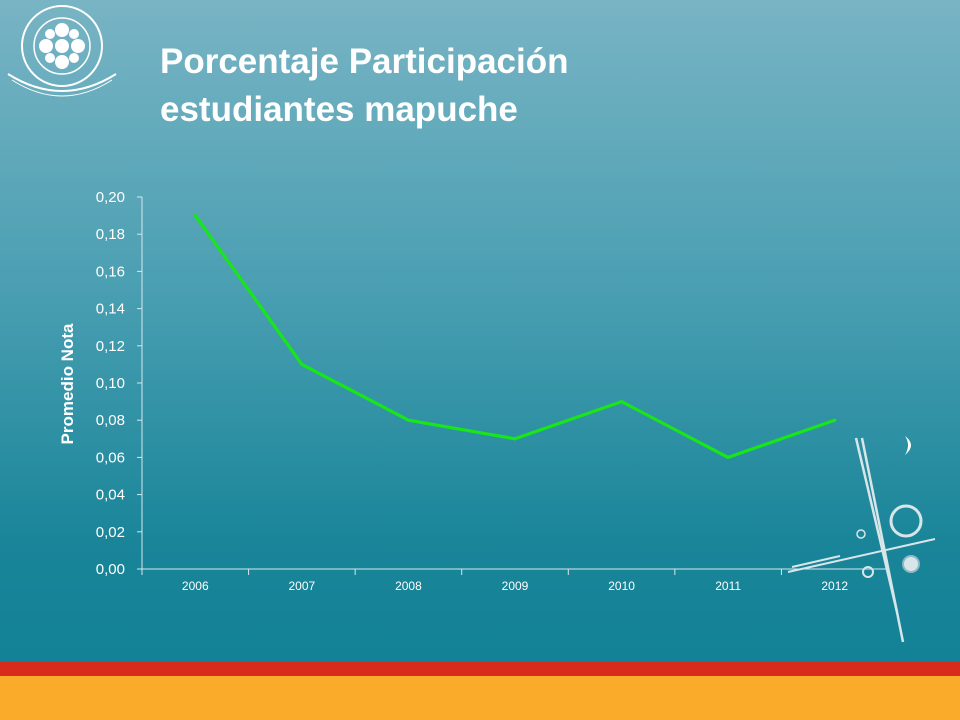 The height and width of the screenshot is (720, 960). What do you see at coordinates (110, 309) in the screenshot?
I see `y-tick-label: 0,14` at bounding box center [110, 309].